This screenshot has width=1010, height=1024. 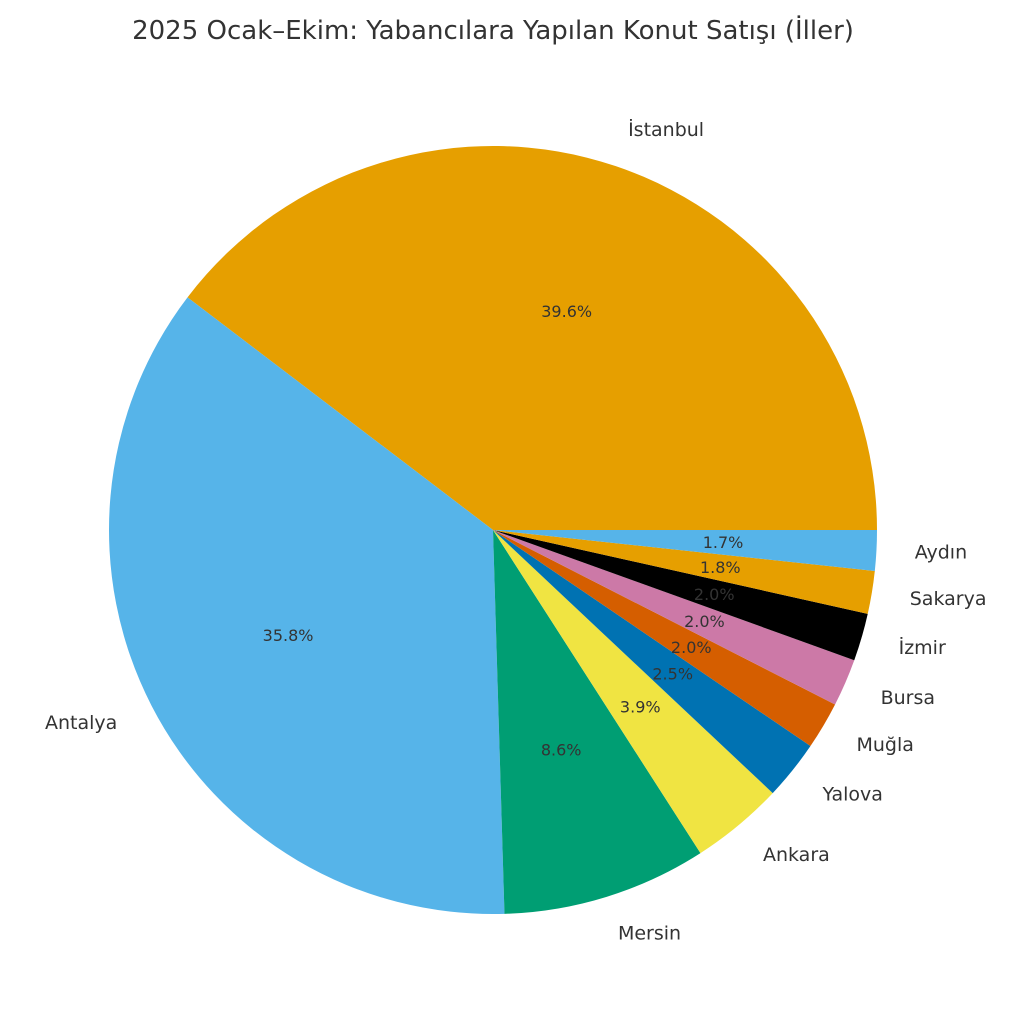 What do you see at coordinates (640, 707) in the screenshot?
I see `percentage-label: 3.9%` at bounding box center [640, 707].